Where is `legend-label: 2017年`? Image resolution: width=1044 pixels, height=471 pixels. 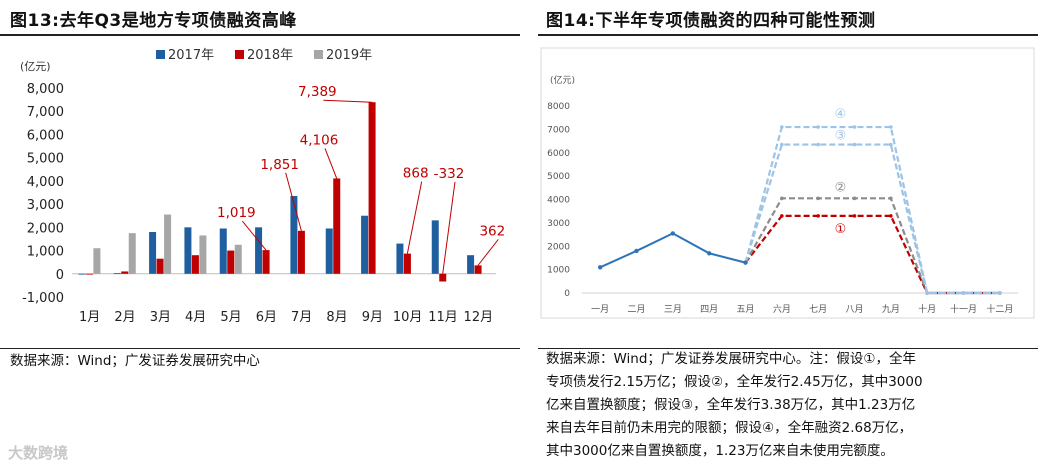
legend-label: 2017年 is located at coordinates (191, 55).